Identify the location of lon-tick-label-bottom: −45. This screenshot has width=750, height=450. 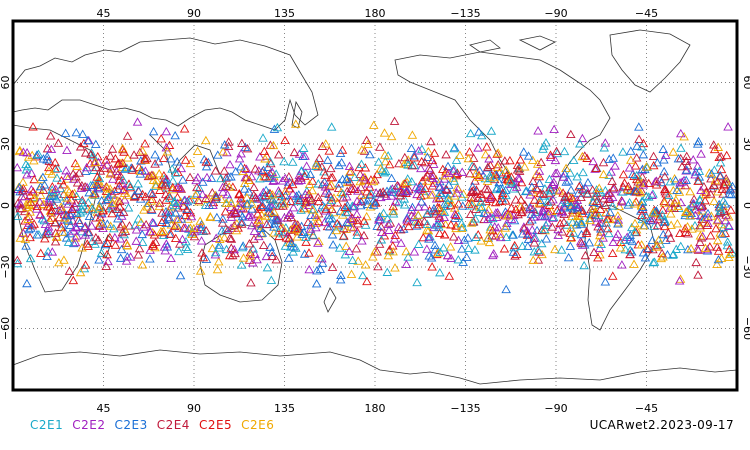
(646, 408).